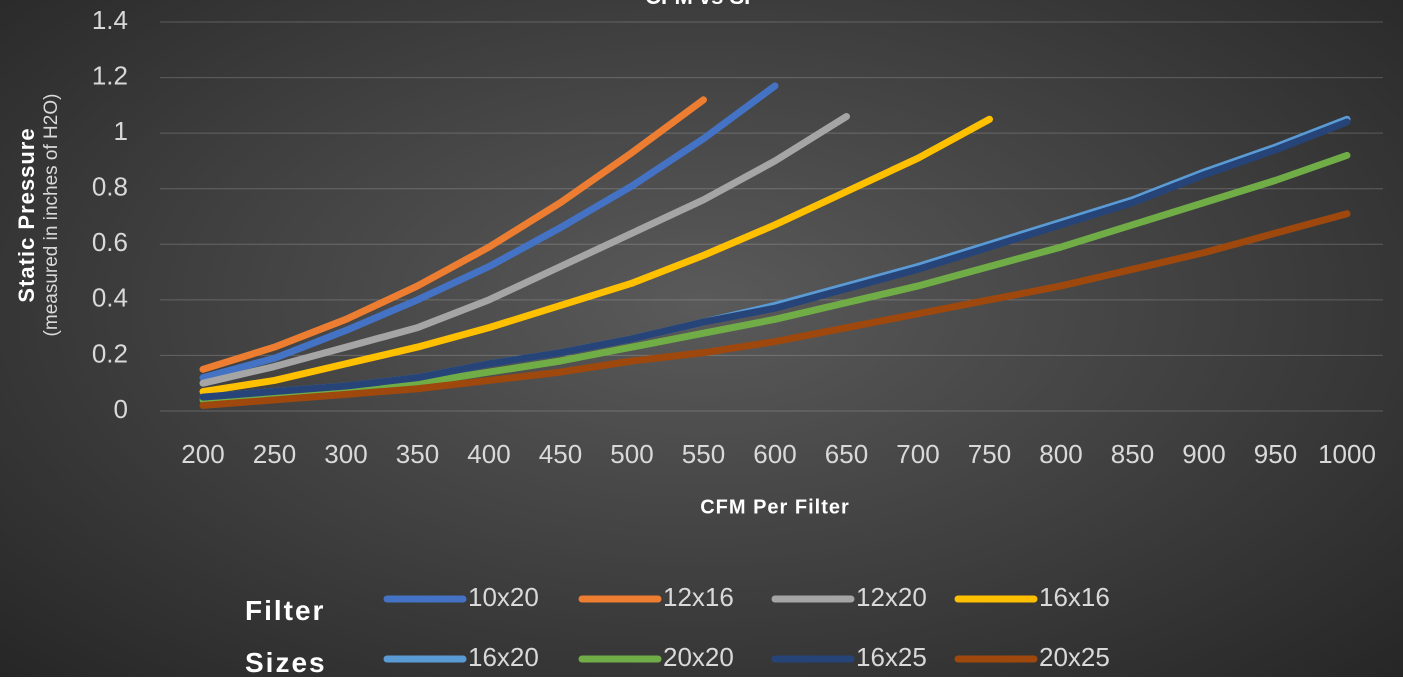 The image size is (1403, 689). What do you see at coordinates (1203, 454) in the screenshot?
I see `x-tick-label: 900` at bounding box center [1203, 454].